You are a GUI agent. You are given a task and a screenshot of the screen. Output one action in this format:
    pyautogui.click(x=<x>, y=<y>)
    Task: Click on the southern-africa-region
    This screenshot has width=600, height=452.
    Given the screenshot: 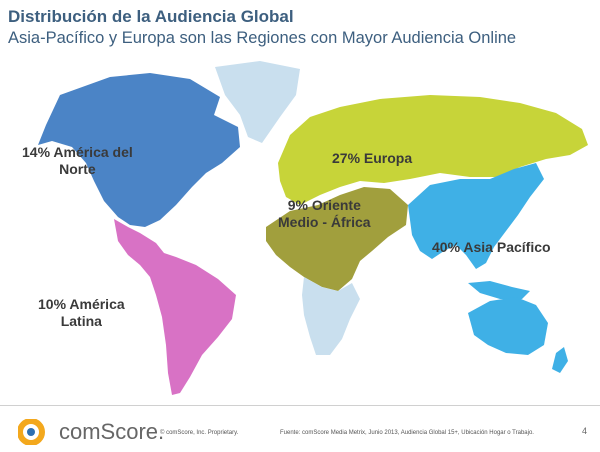 What is the action you would take?
    pyautogui.click(x=331, y=316)
    